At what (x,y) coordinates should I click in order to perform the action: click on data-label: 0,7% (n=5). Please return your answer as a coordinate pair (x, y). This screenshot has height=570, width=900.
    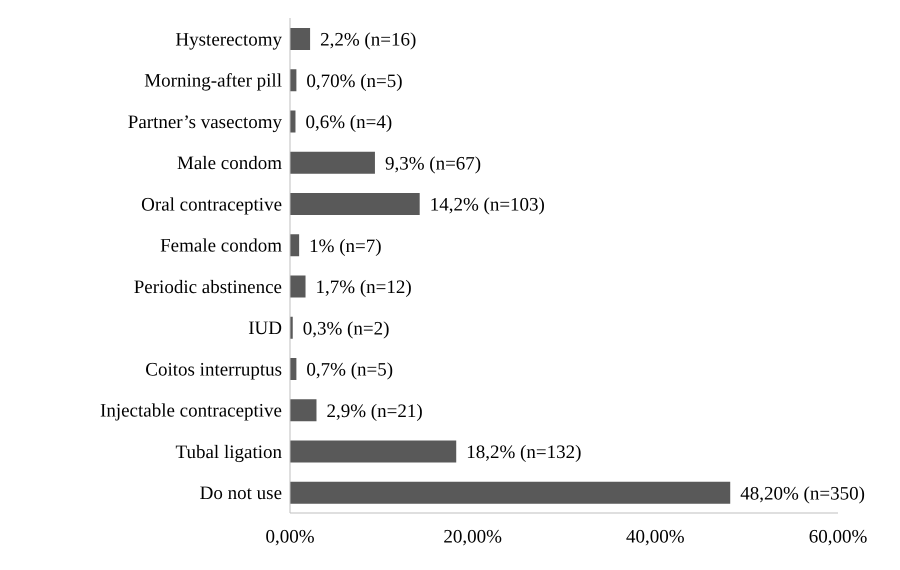
    Looking at the image, I should click on (350, 370).